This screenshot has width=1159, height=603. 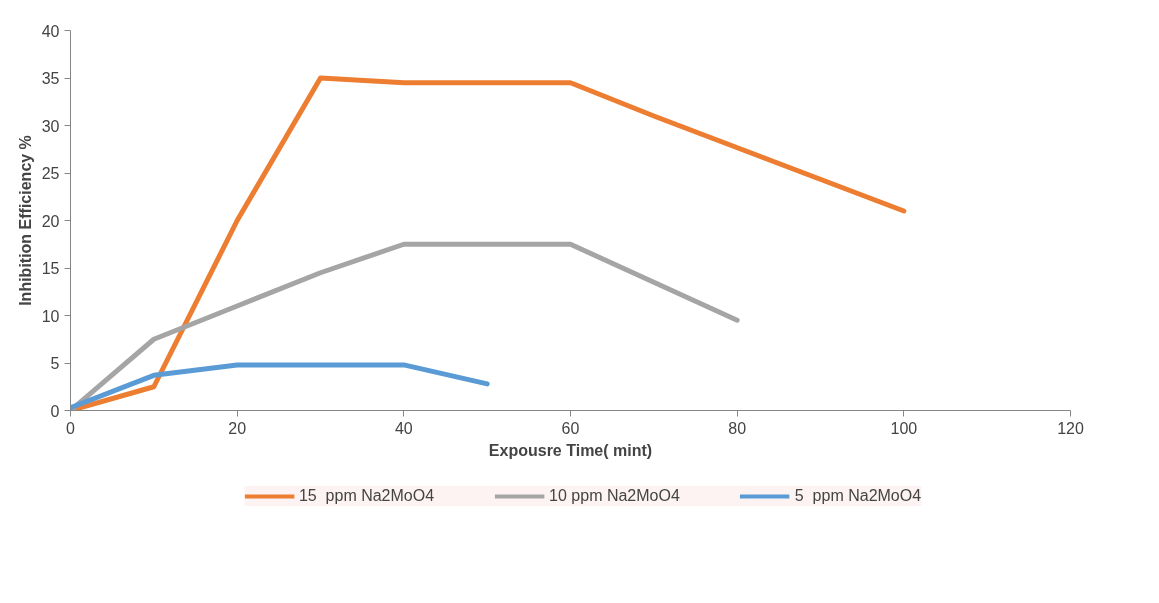 What do you see at coordinates (50, 78) in the screenshot?
I see `y-tick-label: 35` at bounding box center [50, 78].